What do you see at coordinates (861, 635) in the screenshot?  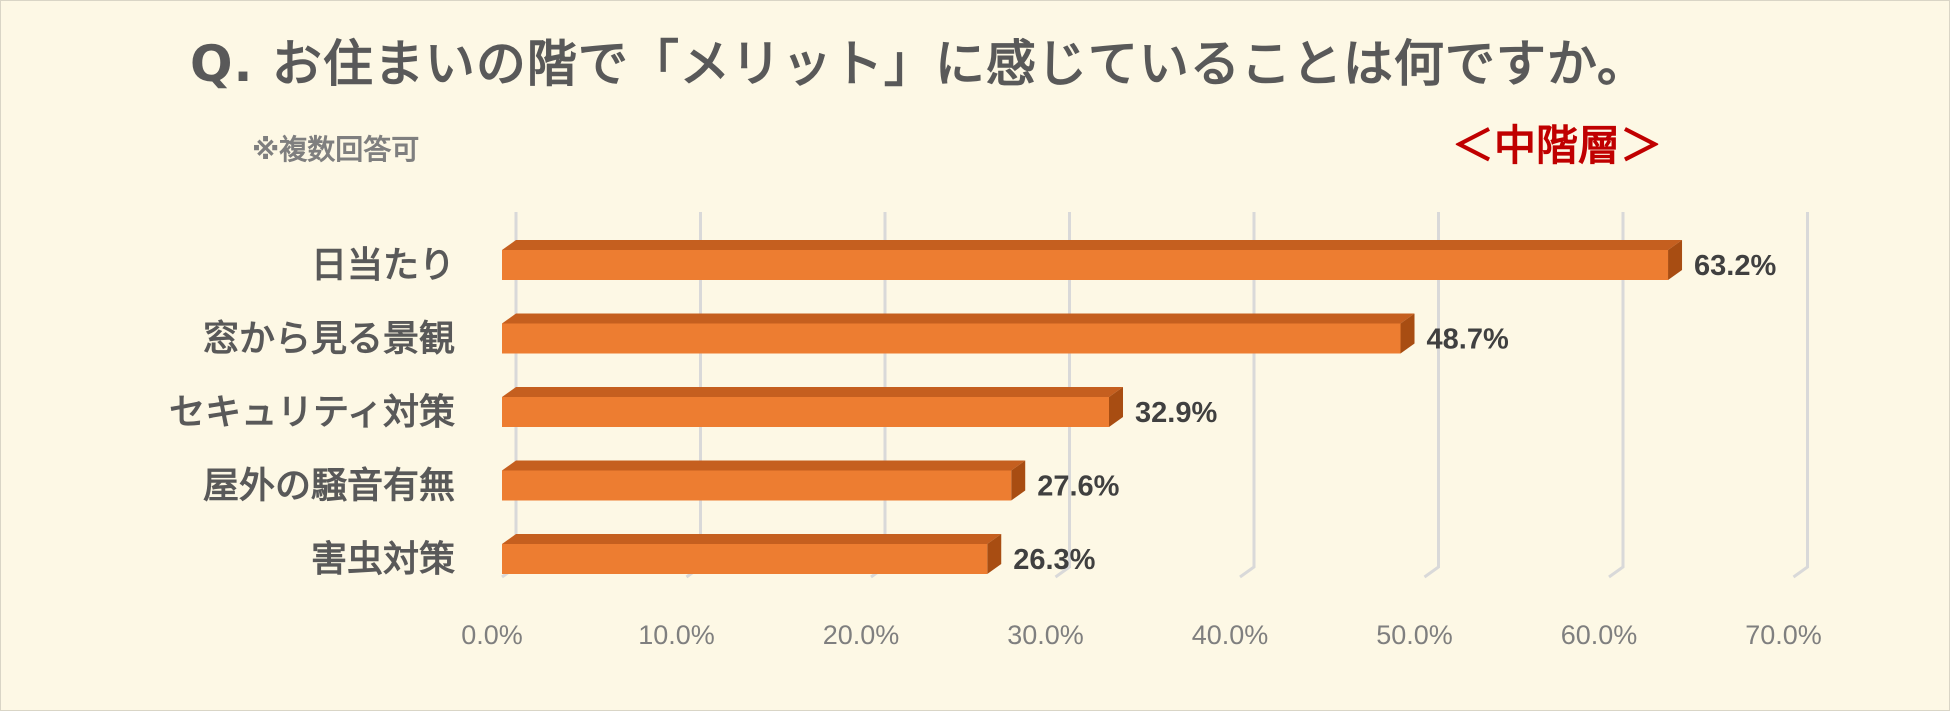 I see `x-tick-label: 20.0%` at bounding box center [861, 635].